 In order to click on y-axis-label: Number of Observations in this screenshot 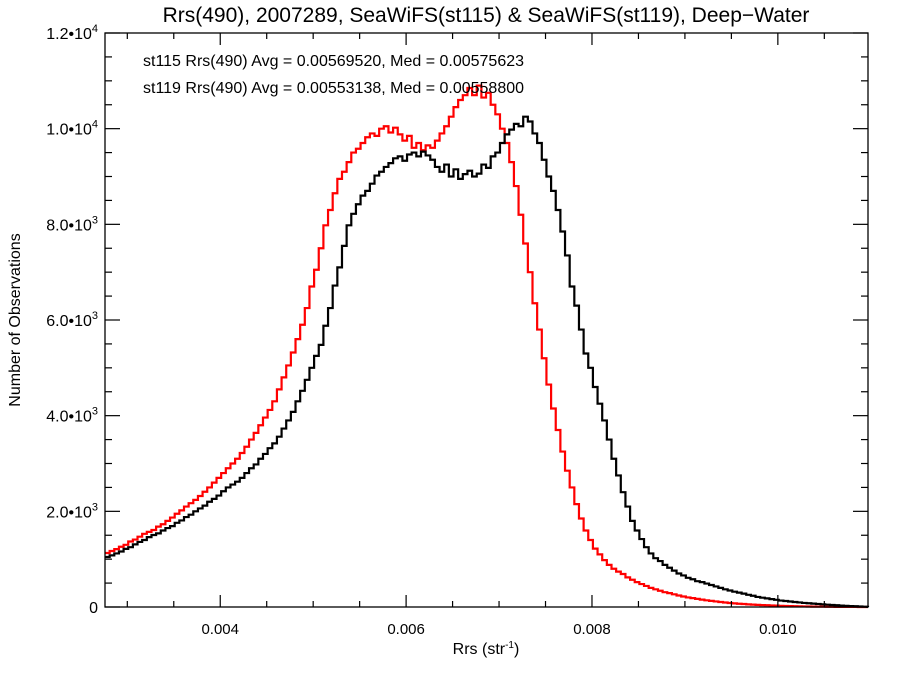, I will do `click(15, 319)`.